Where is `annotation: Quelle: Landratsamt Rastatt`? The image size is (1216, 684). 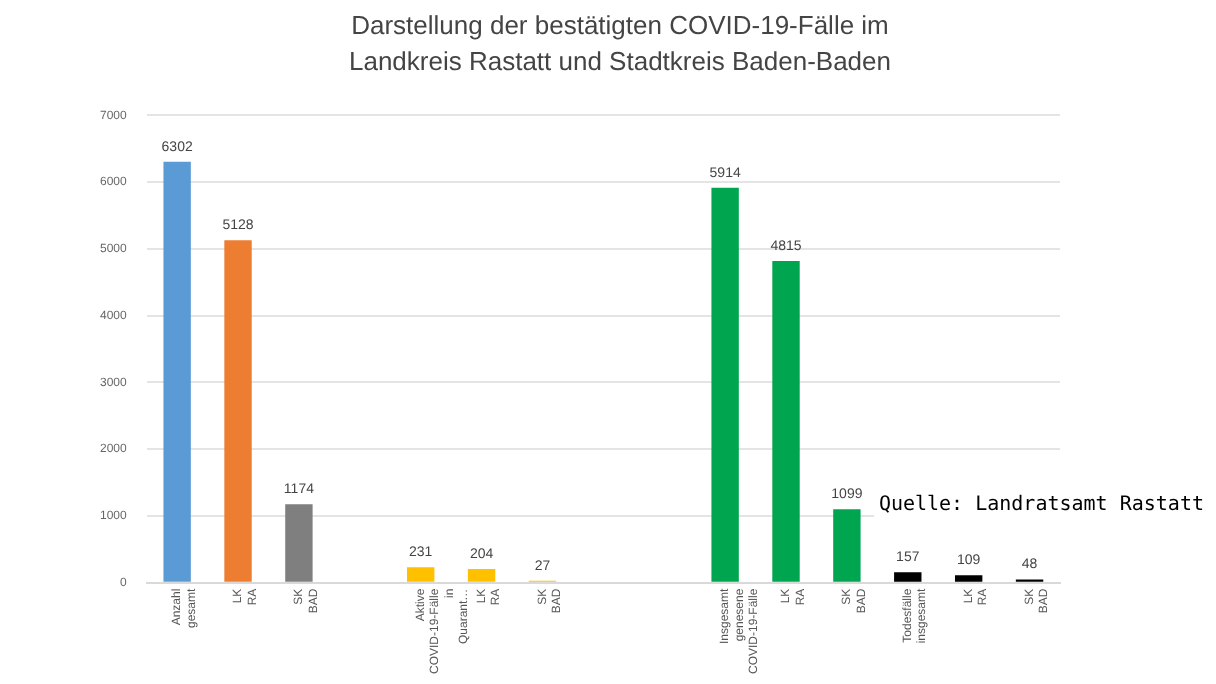 annotation: Quelle: Landratsamt Rastatt is located at coordinates (1041, 505).